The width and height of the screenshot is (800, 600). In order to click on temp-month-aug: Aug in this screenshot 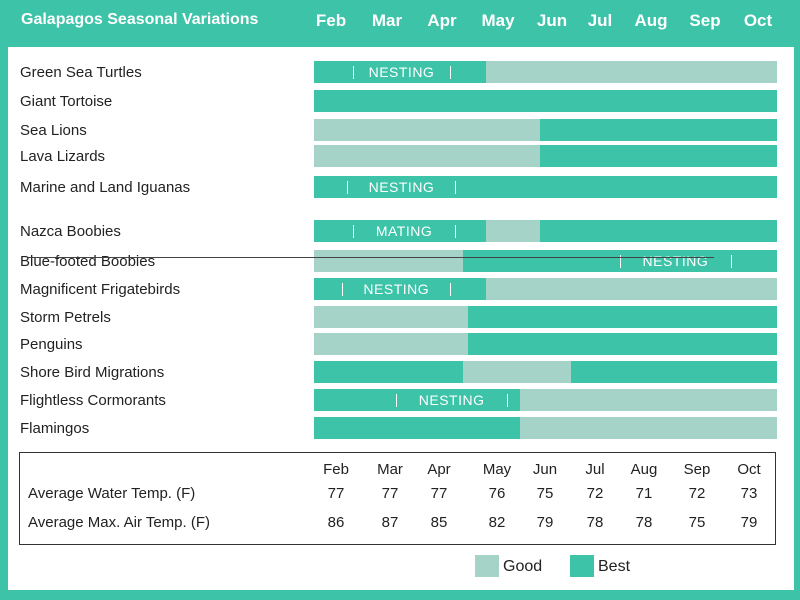, I will do `click(644, 469)`.